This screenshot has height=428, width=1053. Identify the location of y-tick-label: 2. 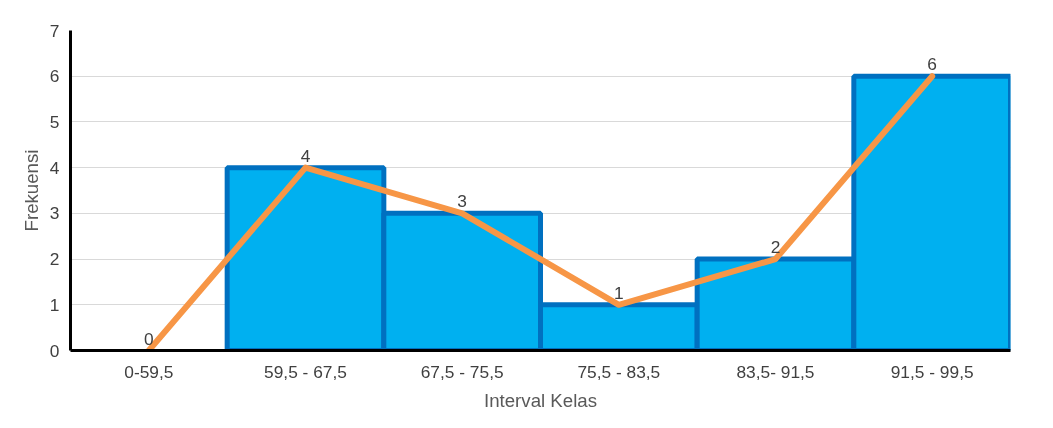
(54, 259).